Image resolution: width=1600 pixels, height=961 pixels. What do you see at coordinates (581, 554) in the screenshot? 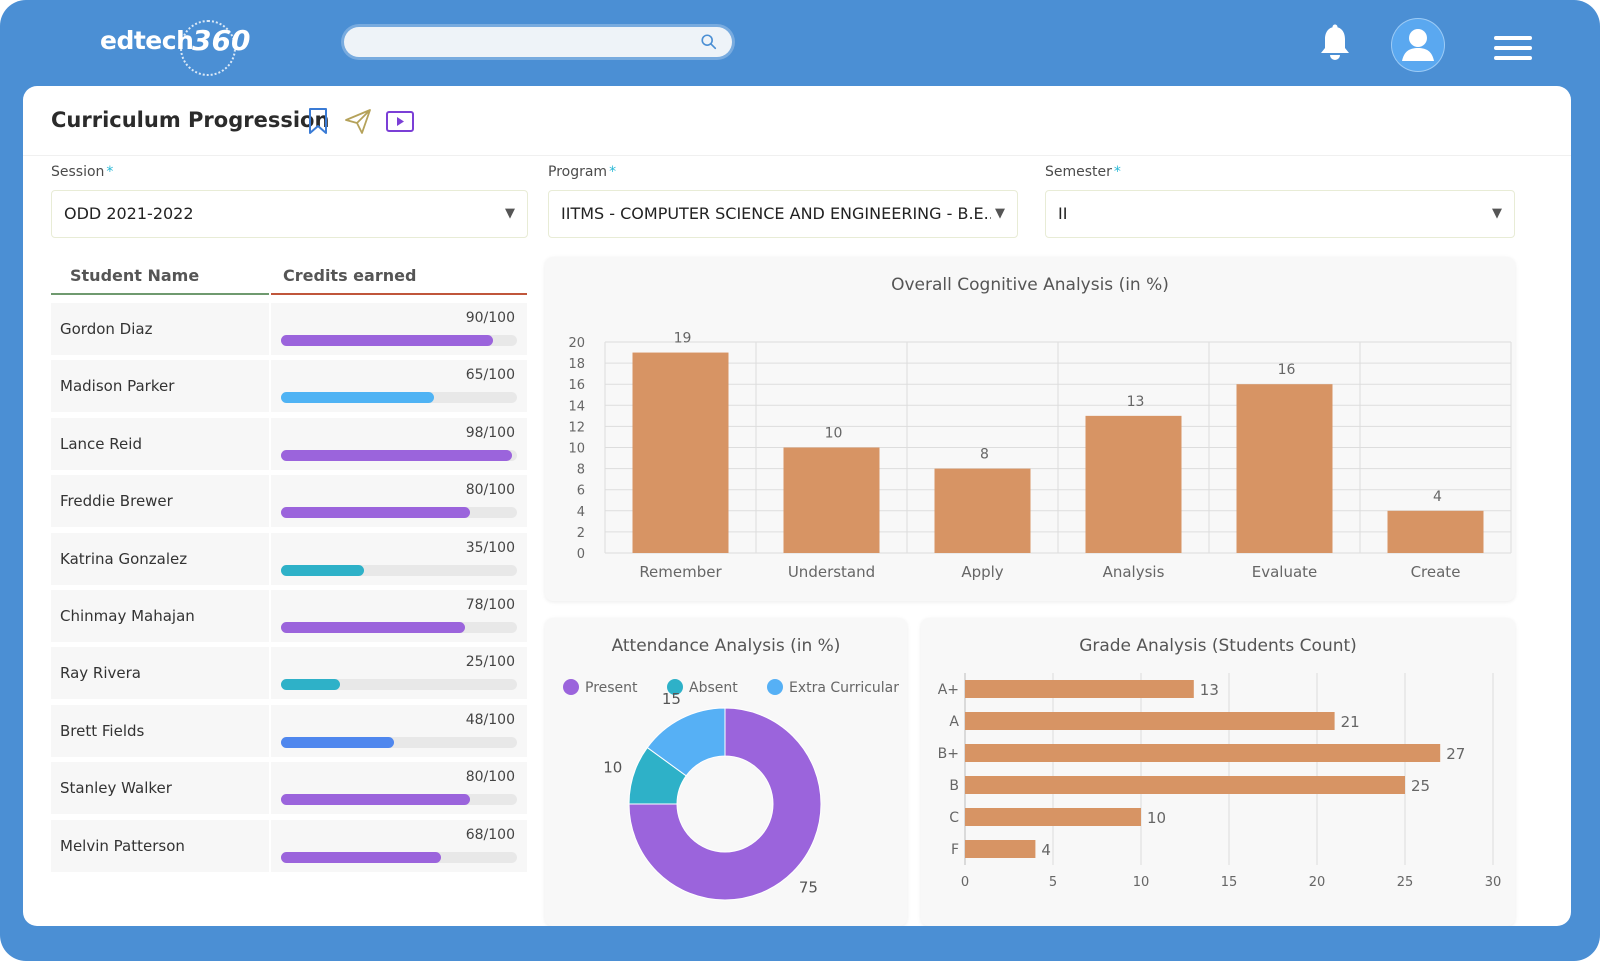
I see `y-tick-label: 0` at bounding box center [581, 554].